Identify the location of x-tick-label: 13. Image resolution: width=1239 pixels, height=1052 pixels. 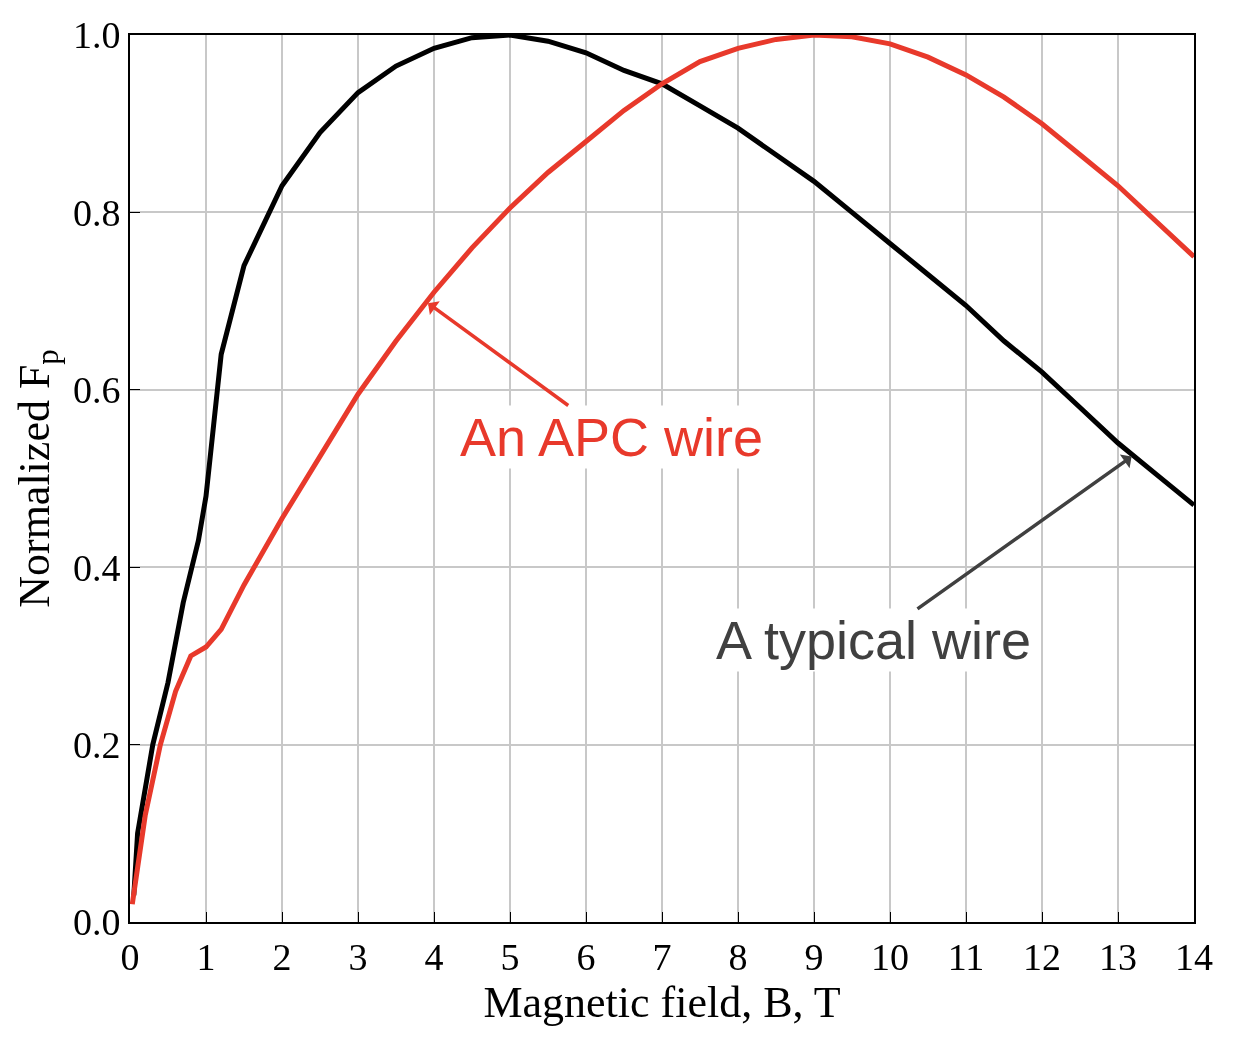
(1118, 956).